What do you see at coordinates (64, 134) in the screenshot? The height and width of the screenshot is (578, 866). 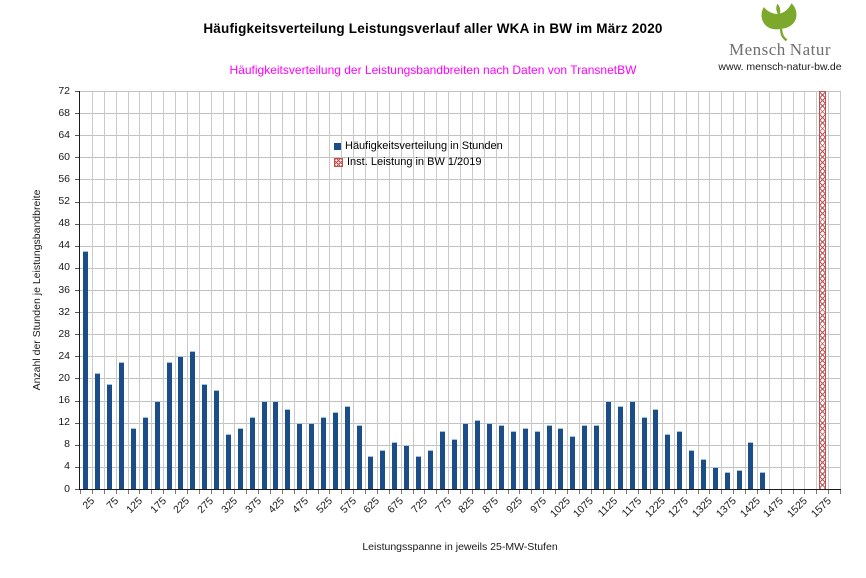 I see `y-tick-label: 64` at bounding box center [64, 134].